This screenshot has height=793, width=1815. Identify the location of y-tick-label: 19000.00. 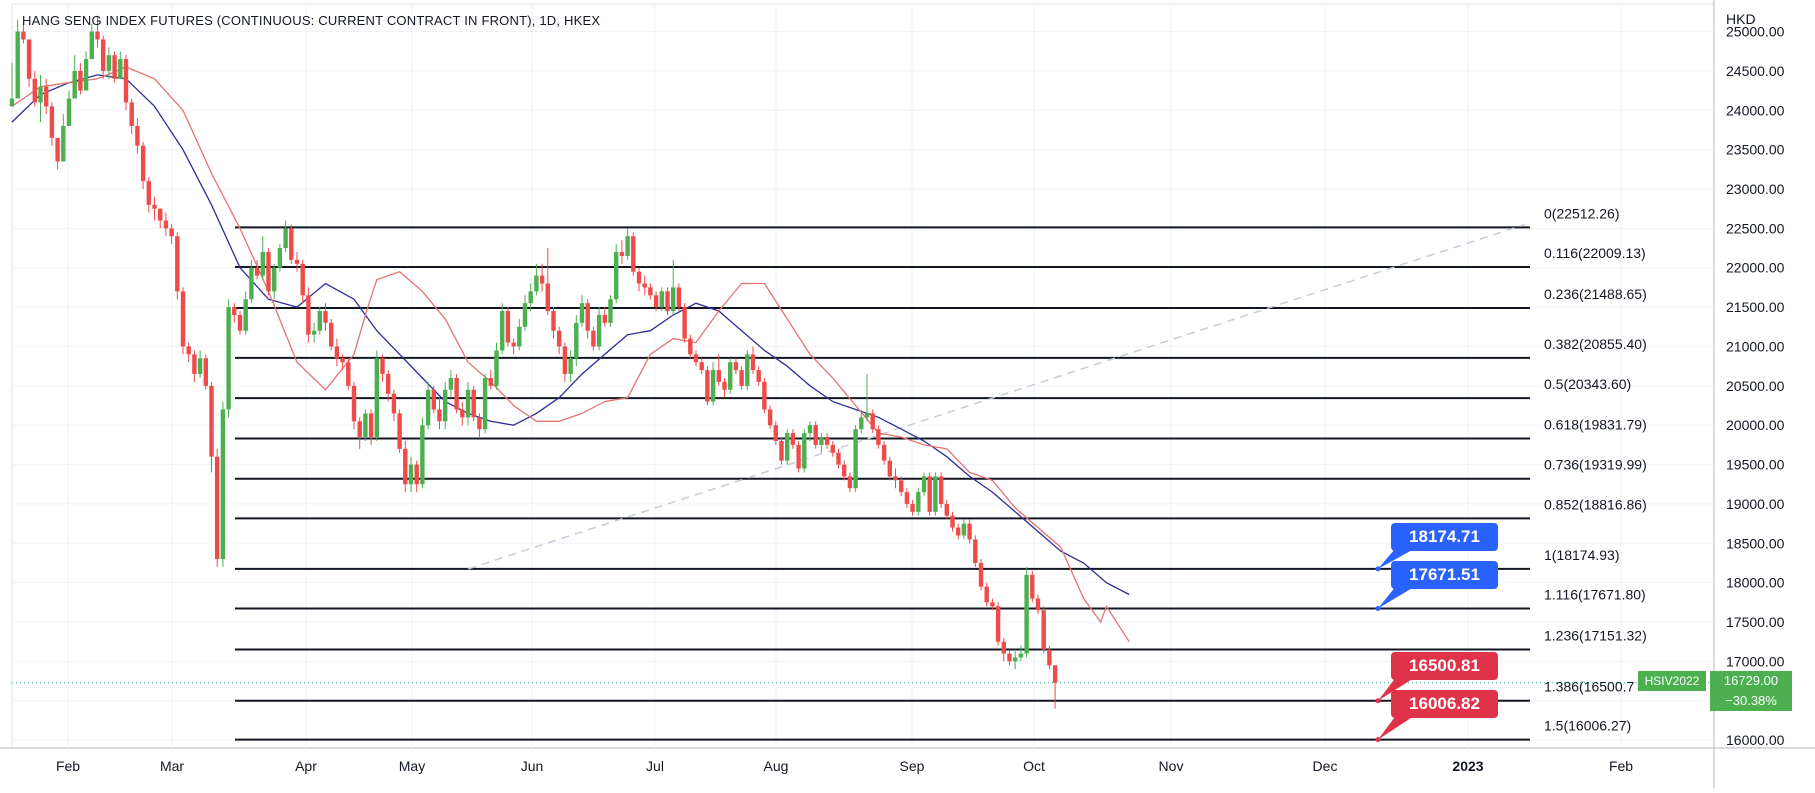
(1755, 504).